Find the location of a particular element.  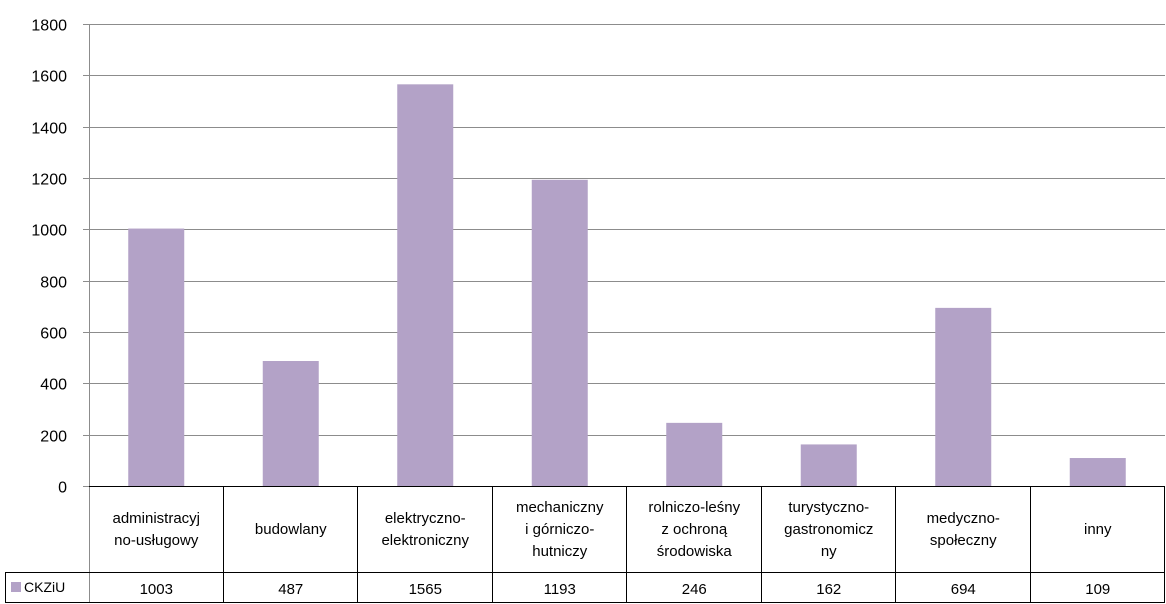

category-label-line: elektroniczny is located at coordinates (425, 540).